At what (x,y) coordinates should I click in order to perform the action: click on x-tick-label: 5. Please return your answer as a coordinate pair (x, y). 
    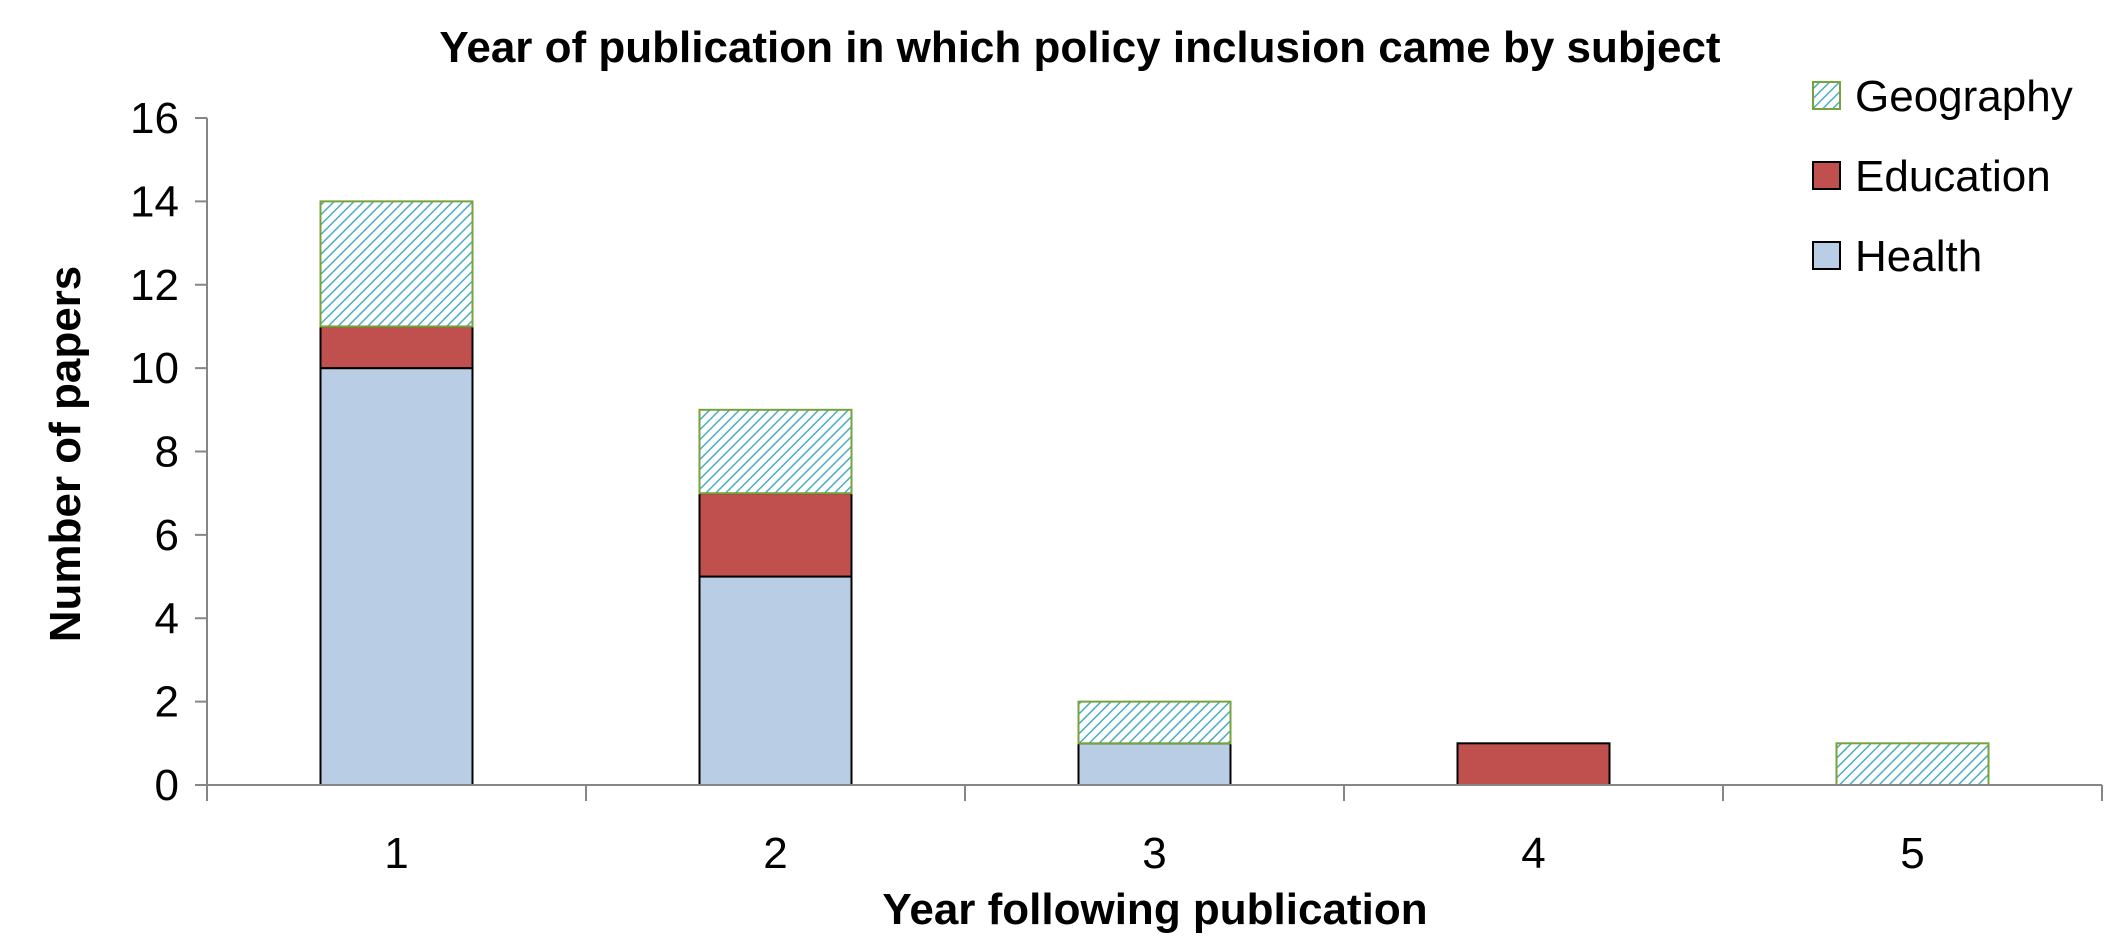
    Looking at the image, I should click on (1912, 853).